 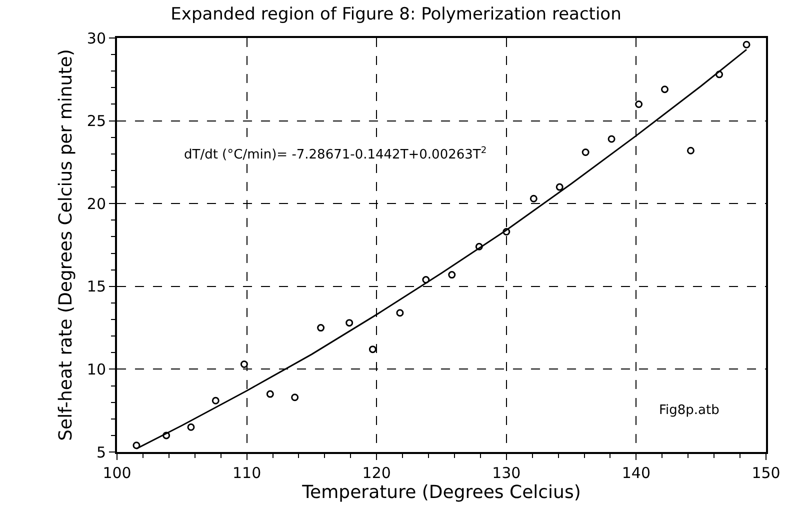 I want to click on x-tick-label: 140, so click(x=636, y=473).